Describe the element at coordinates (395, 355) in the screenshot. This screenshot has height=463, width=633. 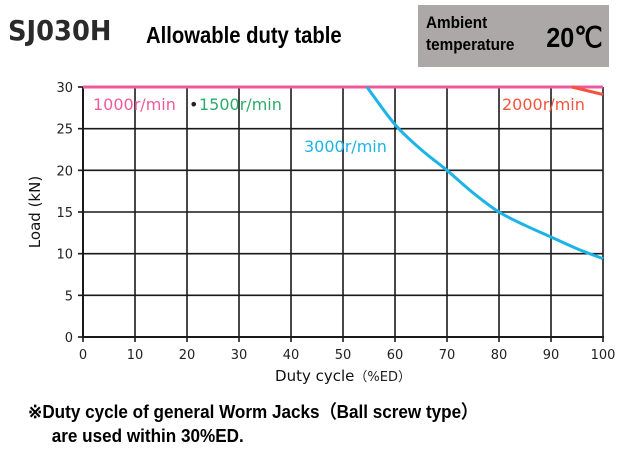
I see `x-tick-label: 60` at that location.